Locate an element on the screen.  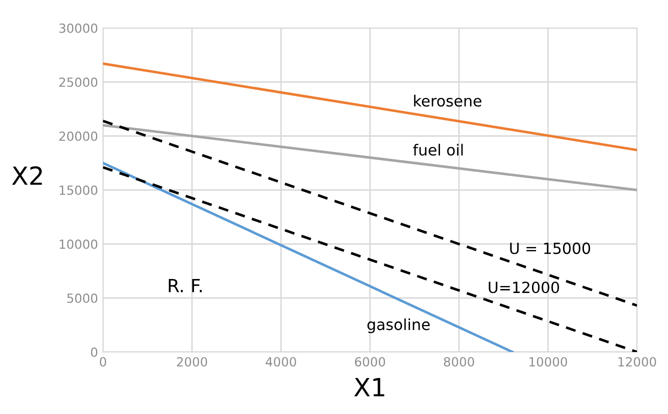
series-label: gasoline is located at coordinates (398, 326).